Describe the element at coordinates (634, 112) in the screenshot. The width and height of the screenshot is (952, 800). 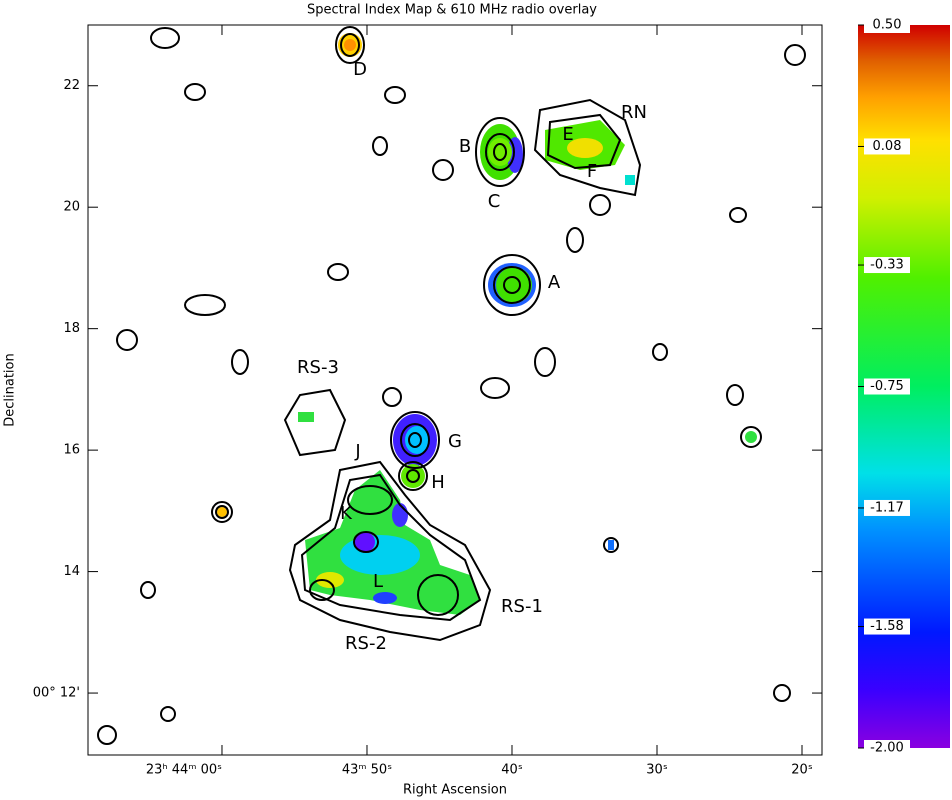
I see `source-label: RN` at that location.